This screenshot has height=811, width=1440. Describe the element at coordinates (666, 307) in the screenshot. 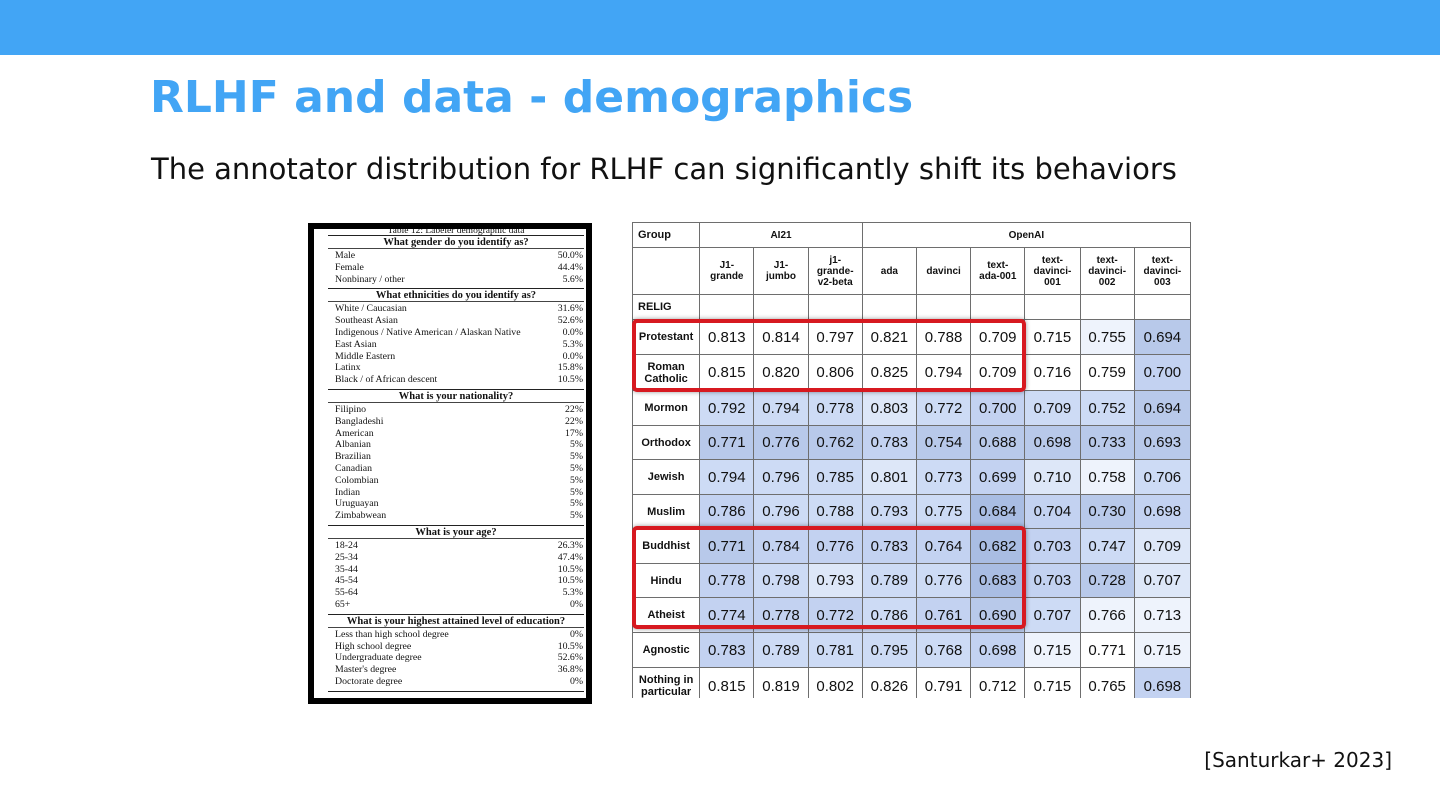

I see `section-label-cell: RELIG` at that location.